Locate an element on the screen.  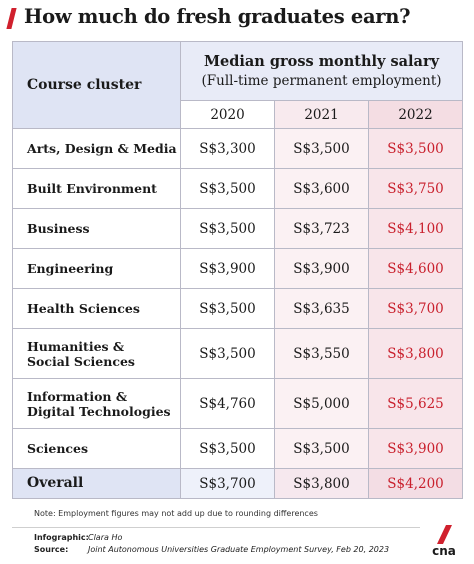
salary-cell-2021: S$3,800 is located at coordinates (321, 483).